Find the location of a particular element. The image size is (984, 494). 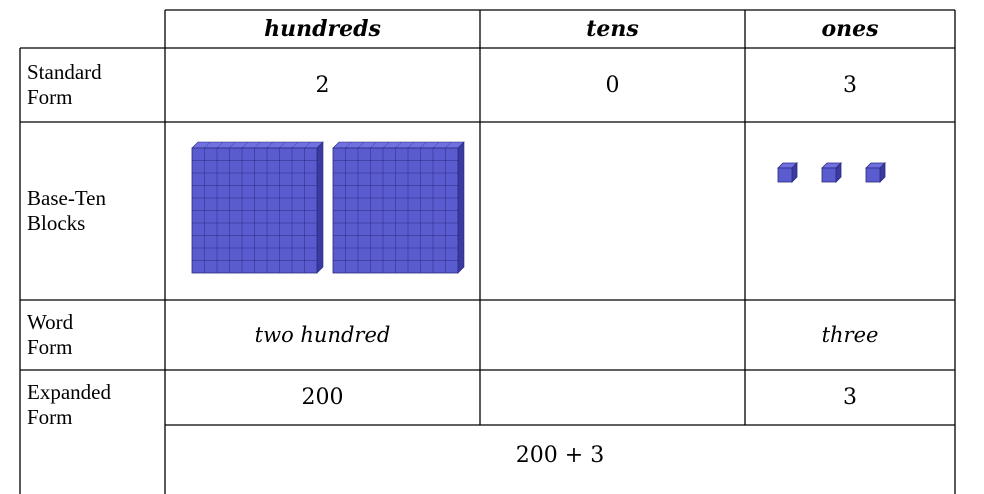

row-label: Word Form is located at coordinates (50, 334).